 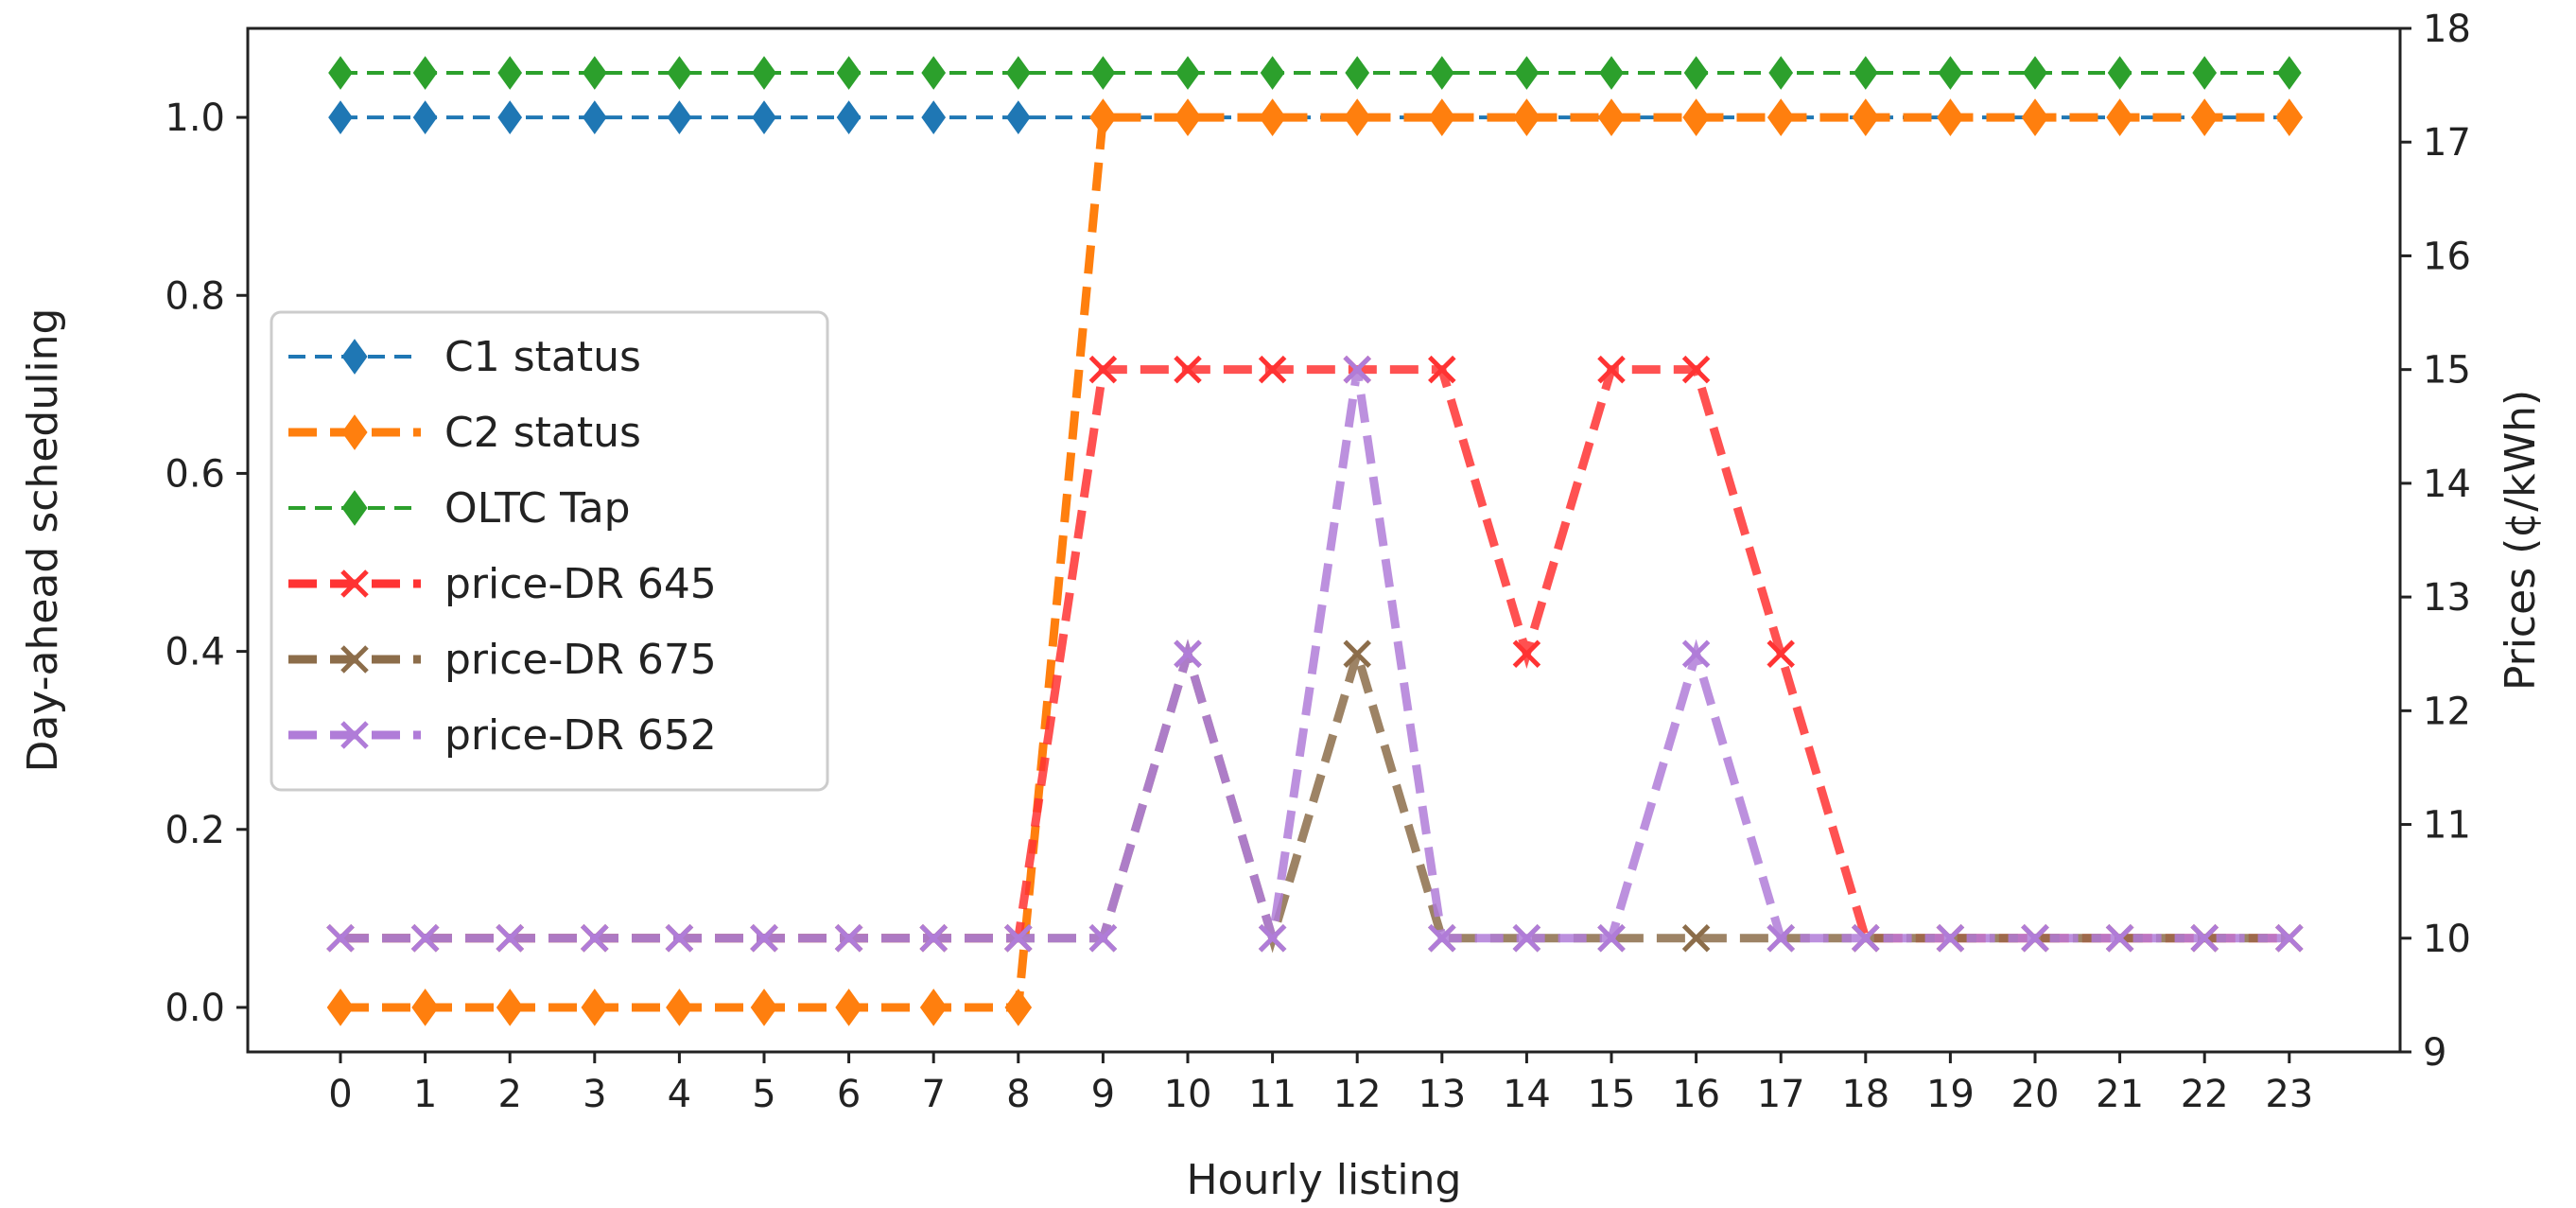 I want to click on x-tick-label: 16, so click(x=1696, y=1094).